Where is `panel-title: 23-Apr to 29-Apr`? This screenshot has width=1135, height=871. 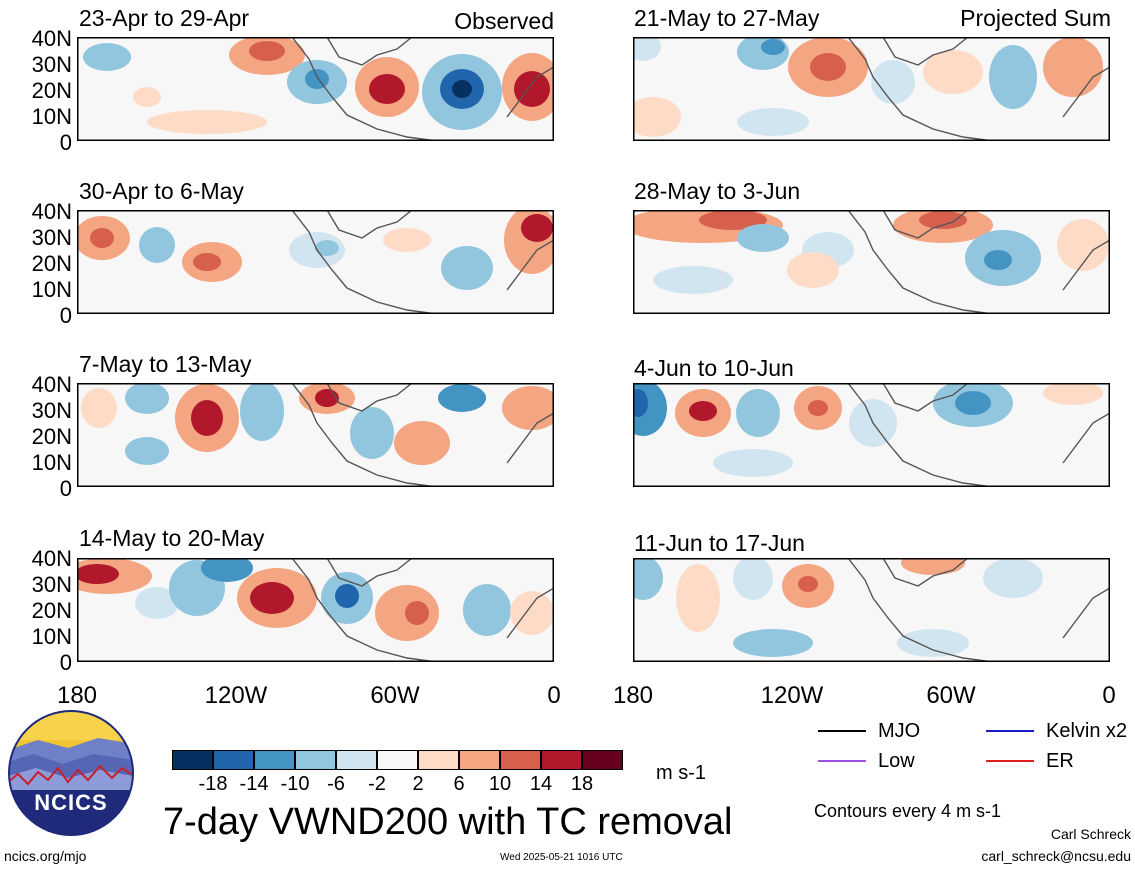
panel-title: 23-Apr to 29-Apr is located at coordinates (164, 18).